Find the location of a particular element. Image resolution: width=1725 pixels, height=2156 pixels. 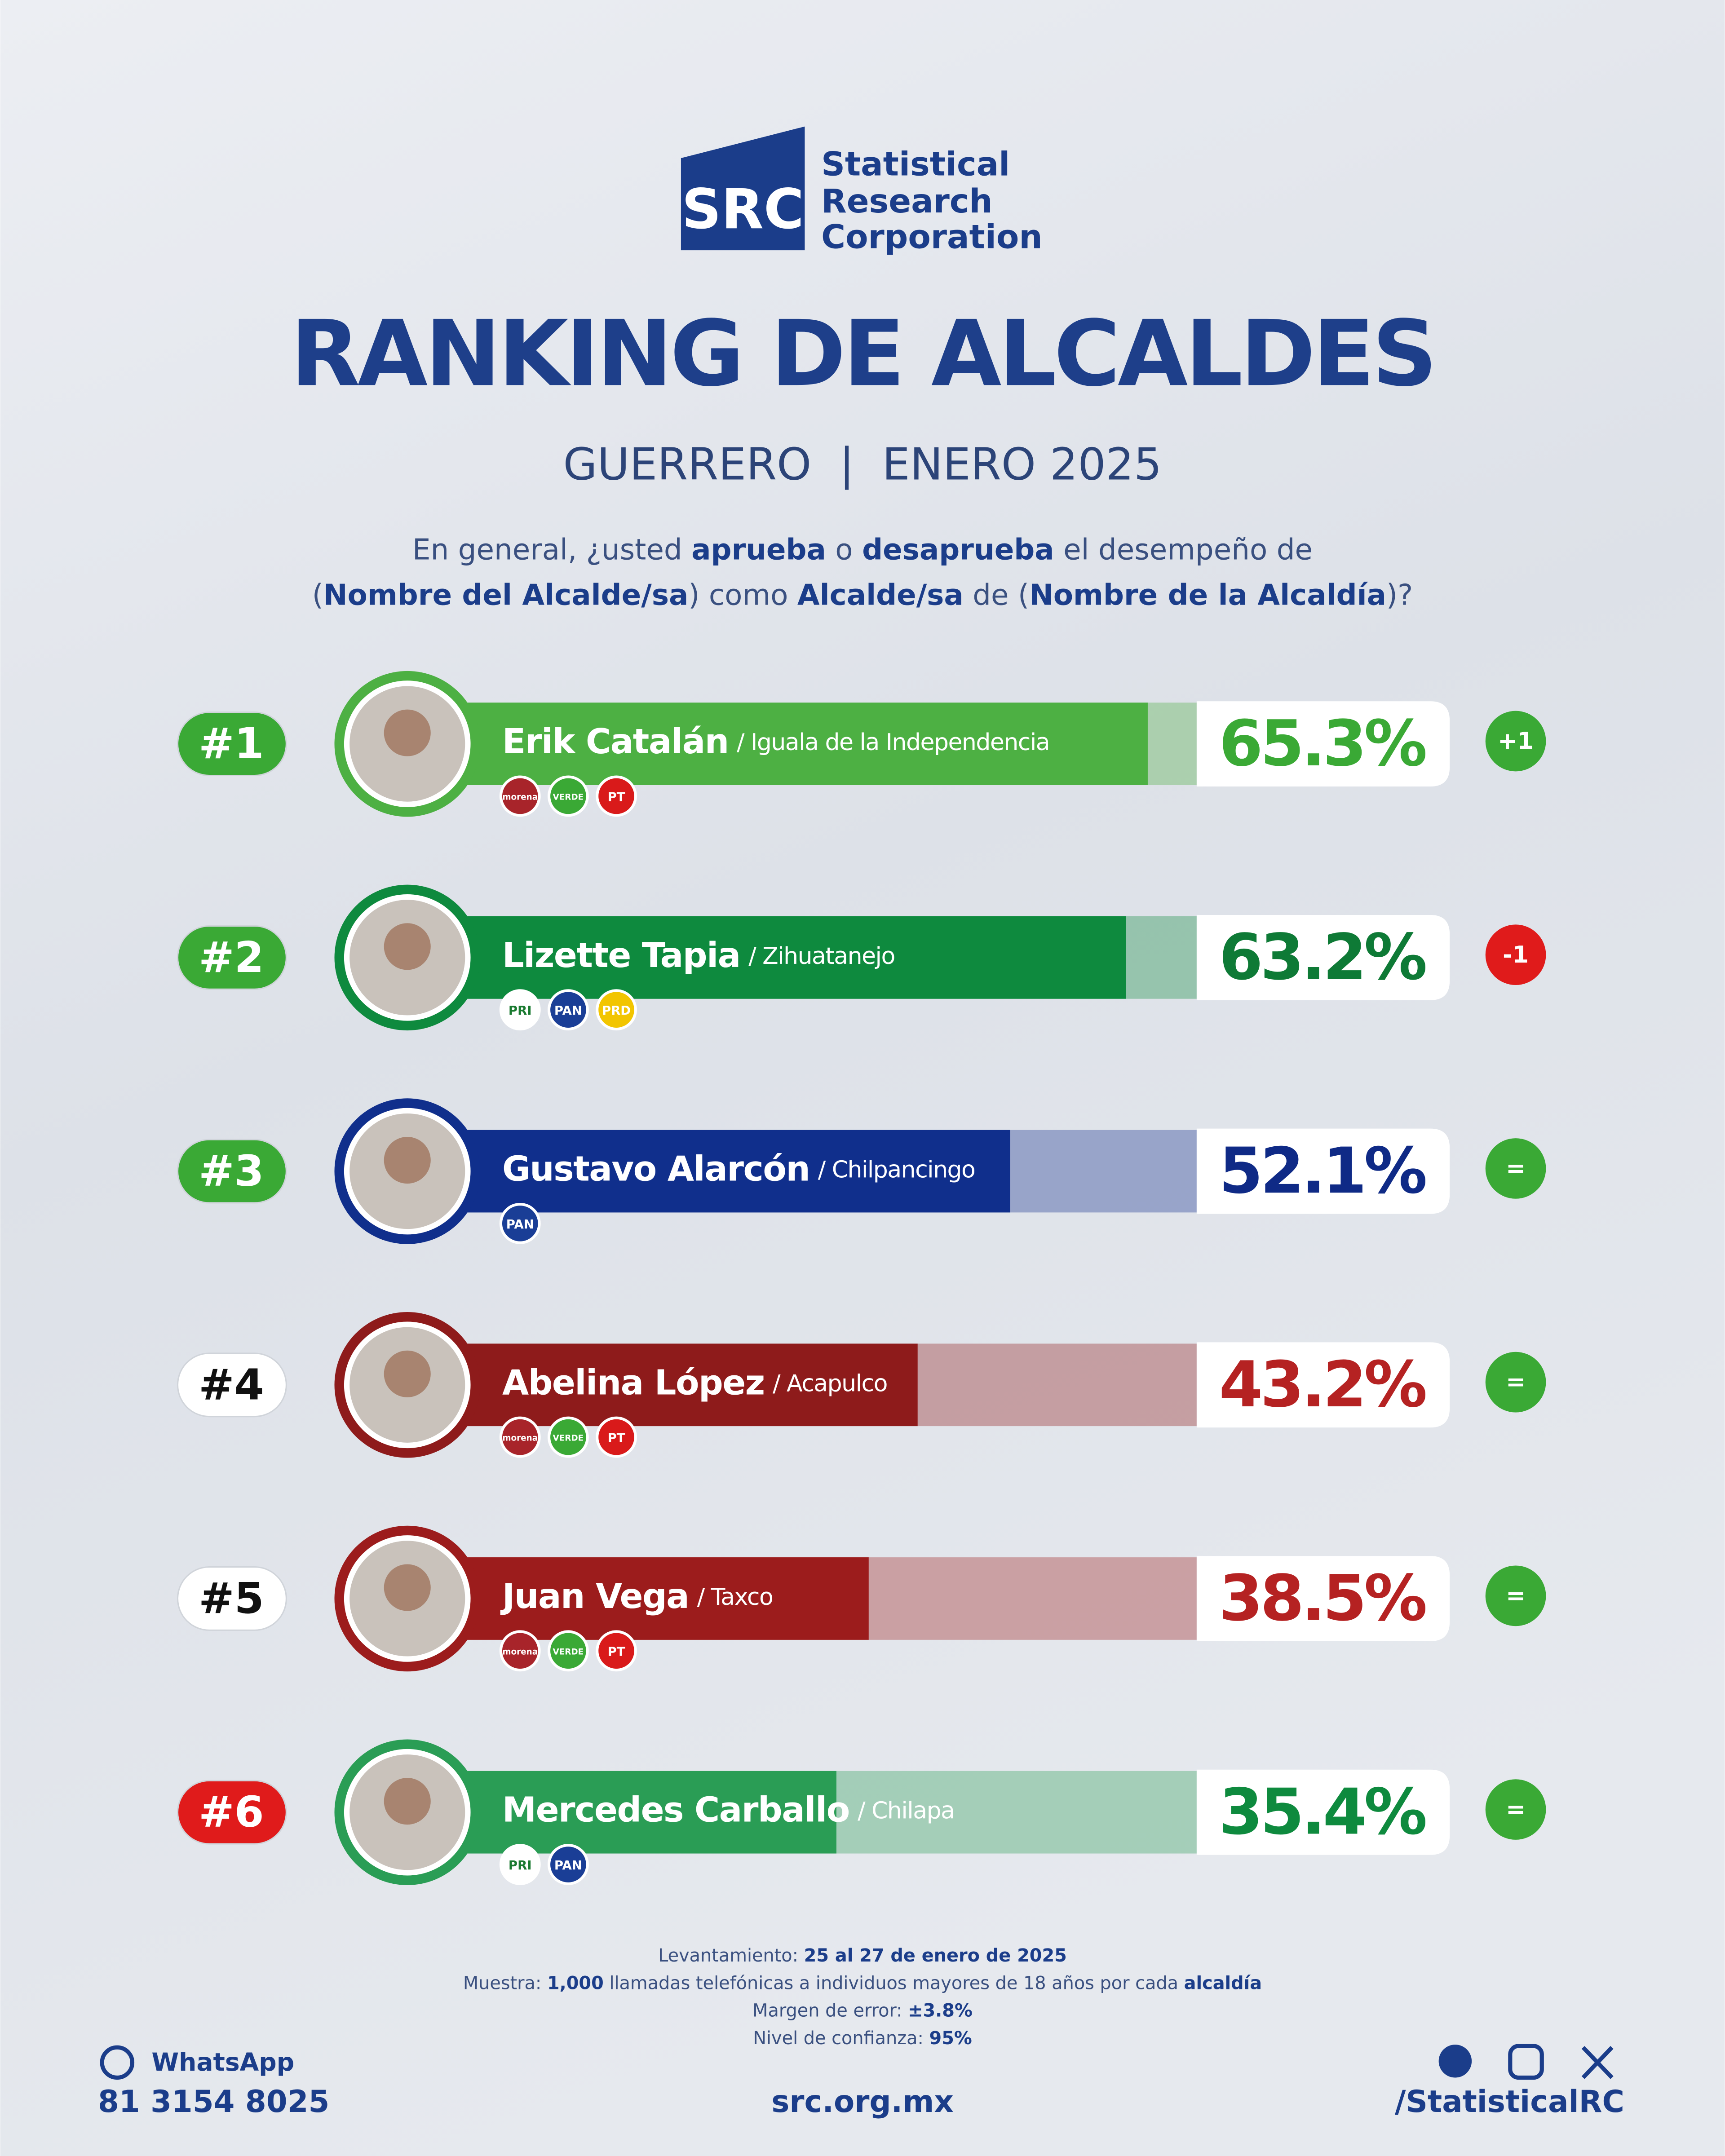

text-segment: Nombre de la Alcaldía is located at coordinates (1207, 595).